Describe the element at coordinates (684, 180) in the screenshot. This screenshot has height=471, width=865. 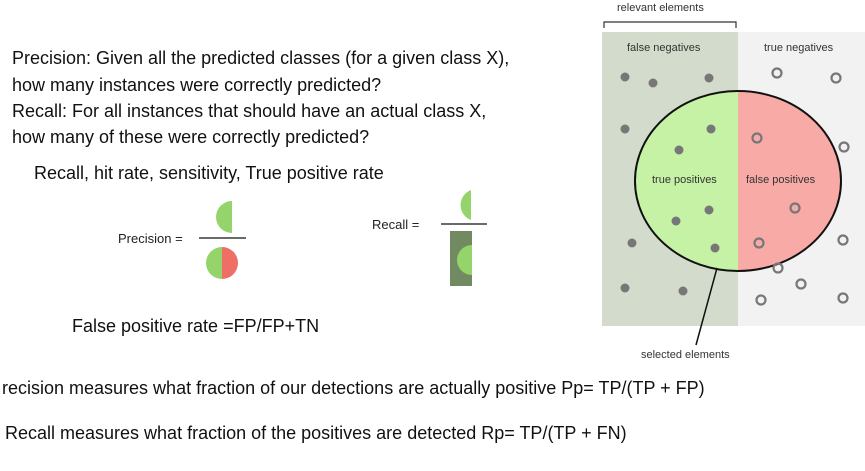
I see `true-positives-label: true positives` at that location.